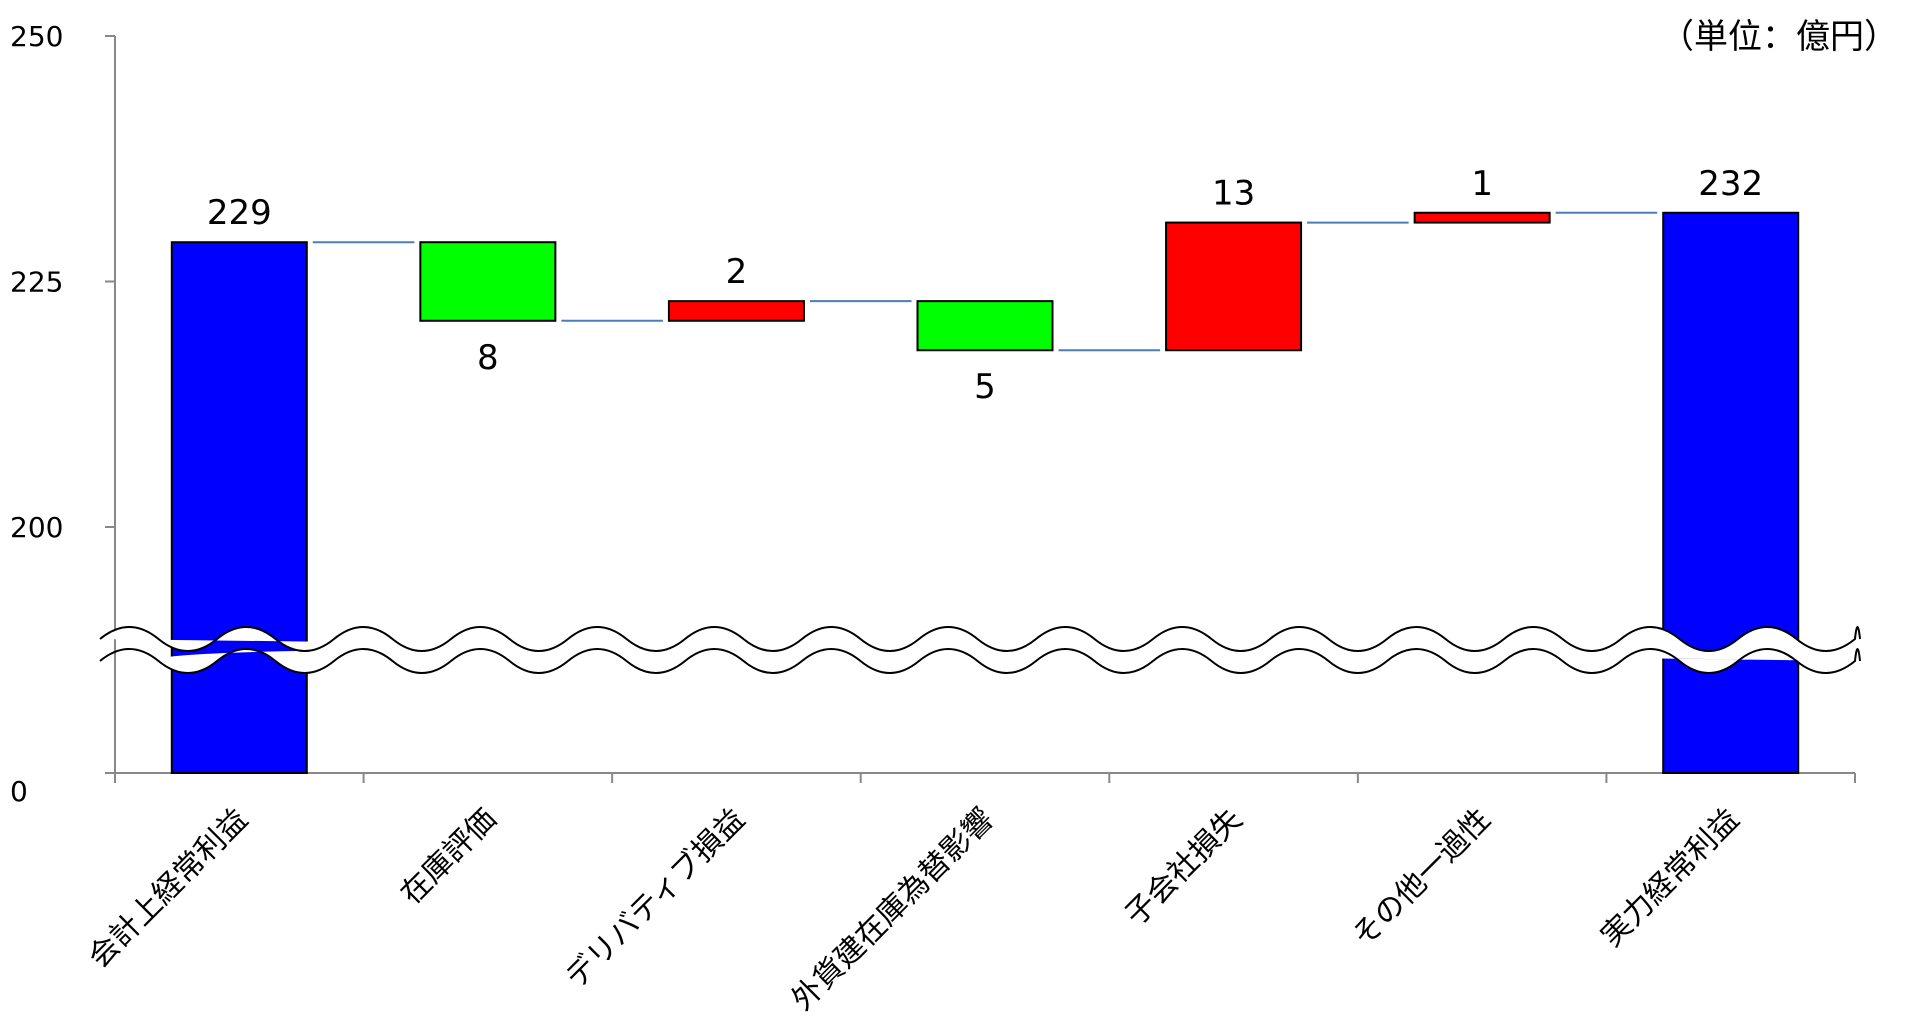 The image size is (1905, 1027). What do you see at coordinates (1482, 184) in the screenshot?
I see `data-label: 1` at bounding box center [1482, 184].